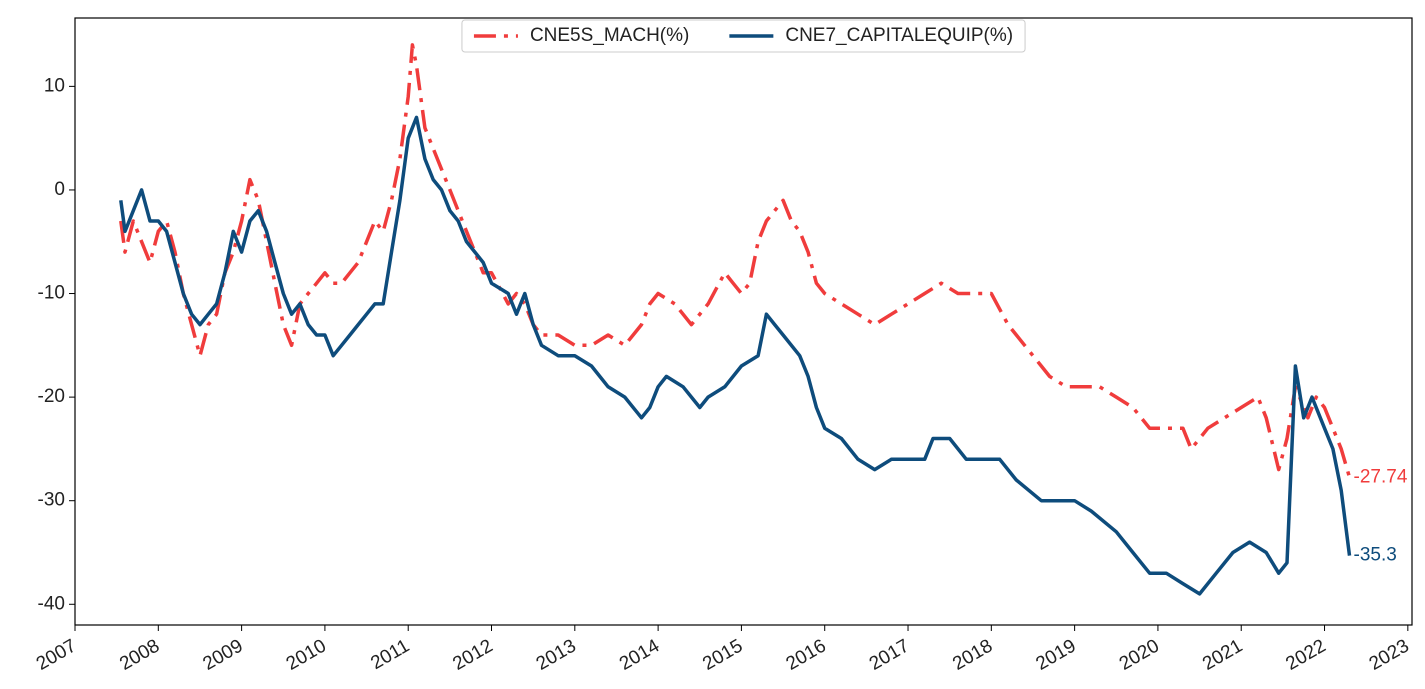  I want to click on x-tick-label: 2021, so click(1222, 654).